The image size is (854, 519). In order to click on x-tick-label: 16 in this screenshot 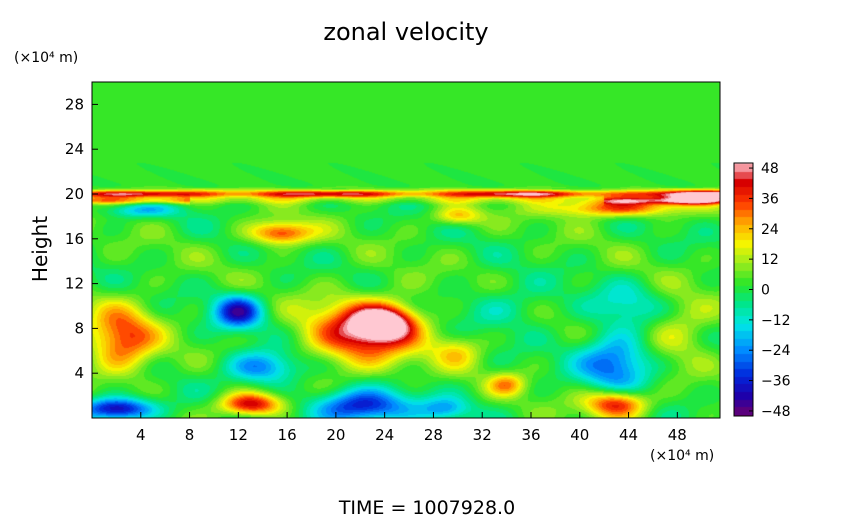, I will do `click(287, 435)`.